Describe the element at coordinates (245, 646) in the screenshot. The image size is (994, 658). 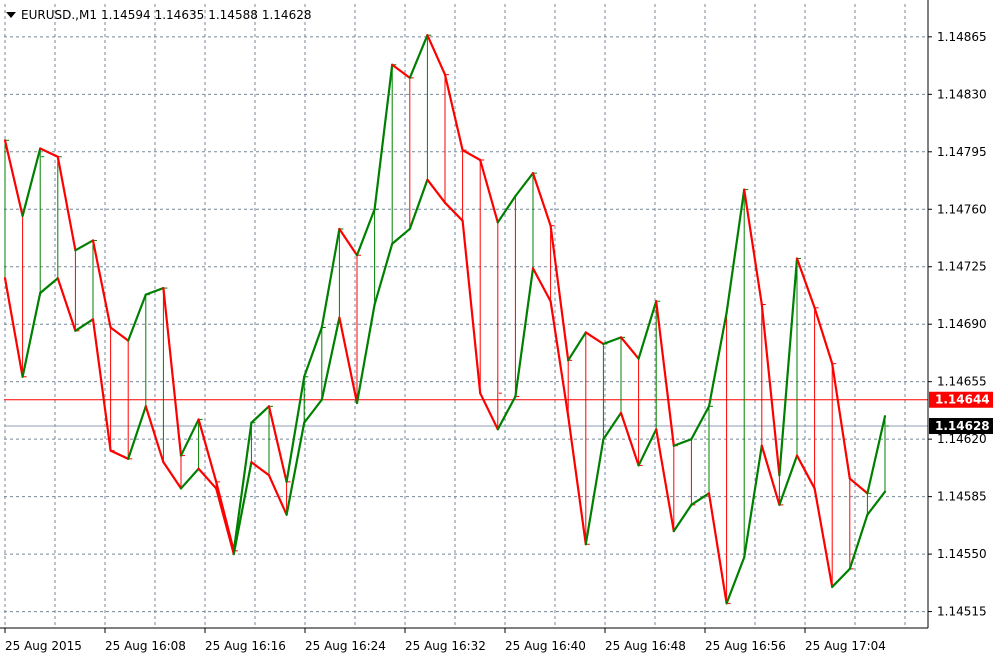
I see `x-tick-label: 25 Aug 16:16` at that location.